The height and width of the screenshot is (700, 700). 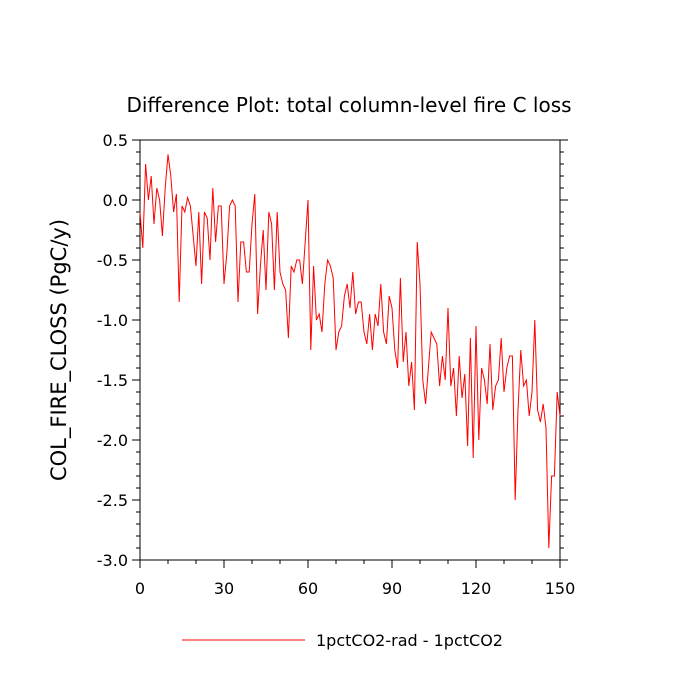 What do you see at coordinates (355, 579) in the screenshot?
I see `x-axis: 0 30 60 90 120 150` at bounding box center [355, 579].